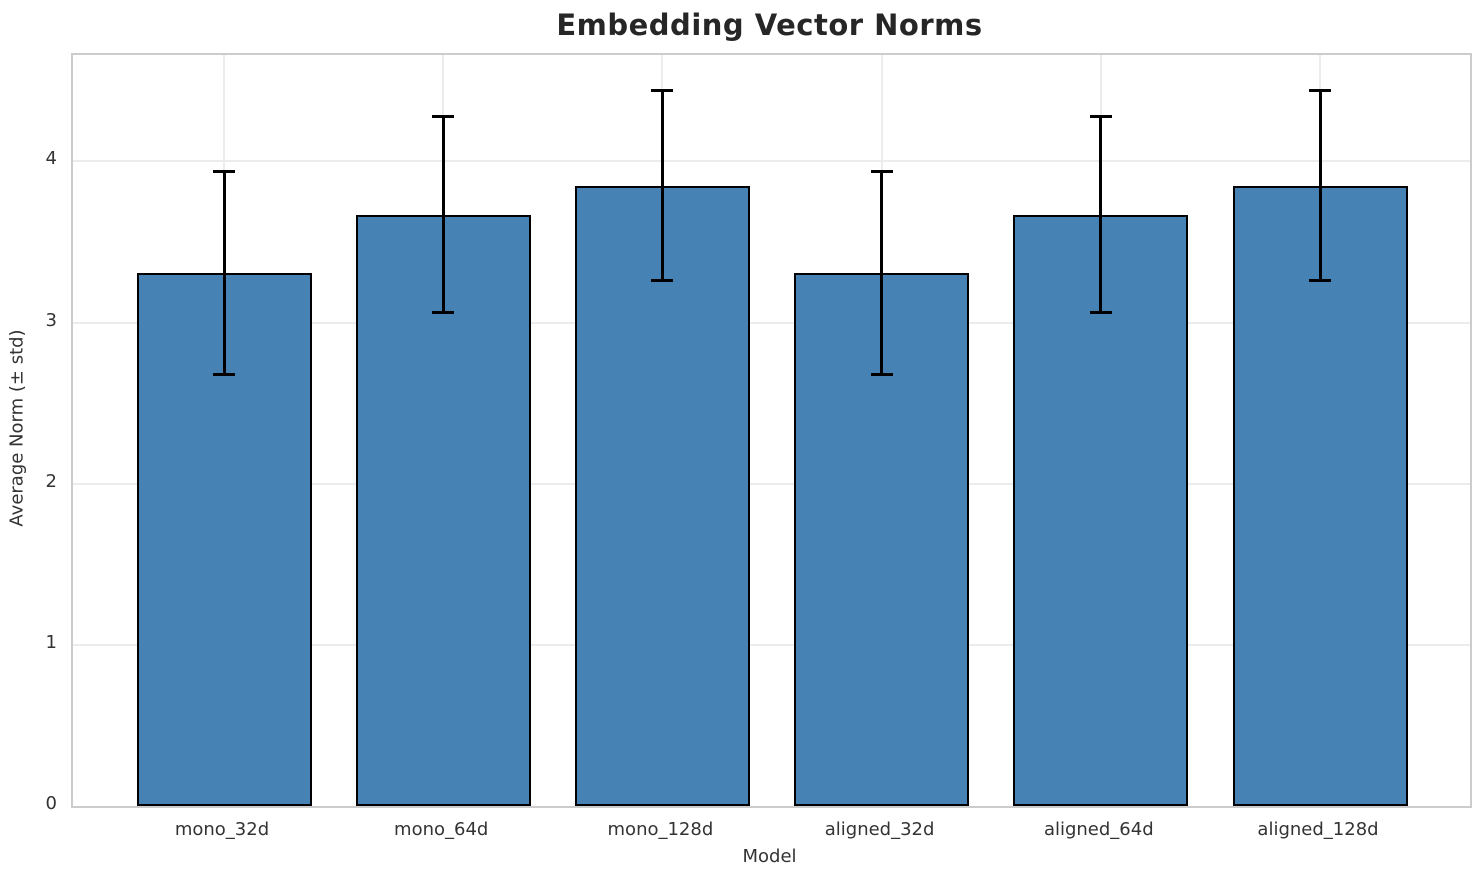 The height and width of the screenshot is (885, 1483). Describe the element at coordinates (1320, 90) in the screenshot. I see `error-bar-cap-top-aligned_128d` at that location.